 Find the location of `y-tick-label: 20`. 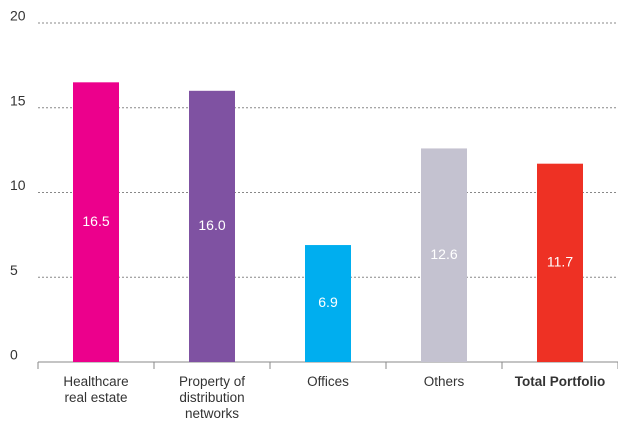

y-tick-label: 20 is located at coordinates (18, 16).